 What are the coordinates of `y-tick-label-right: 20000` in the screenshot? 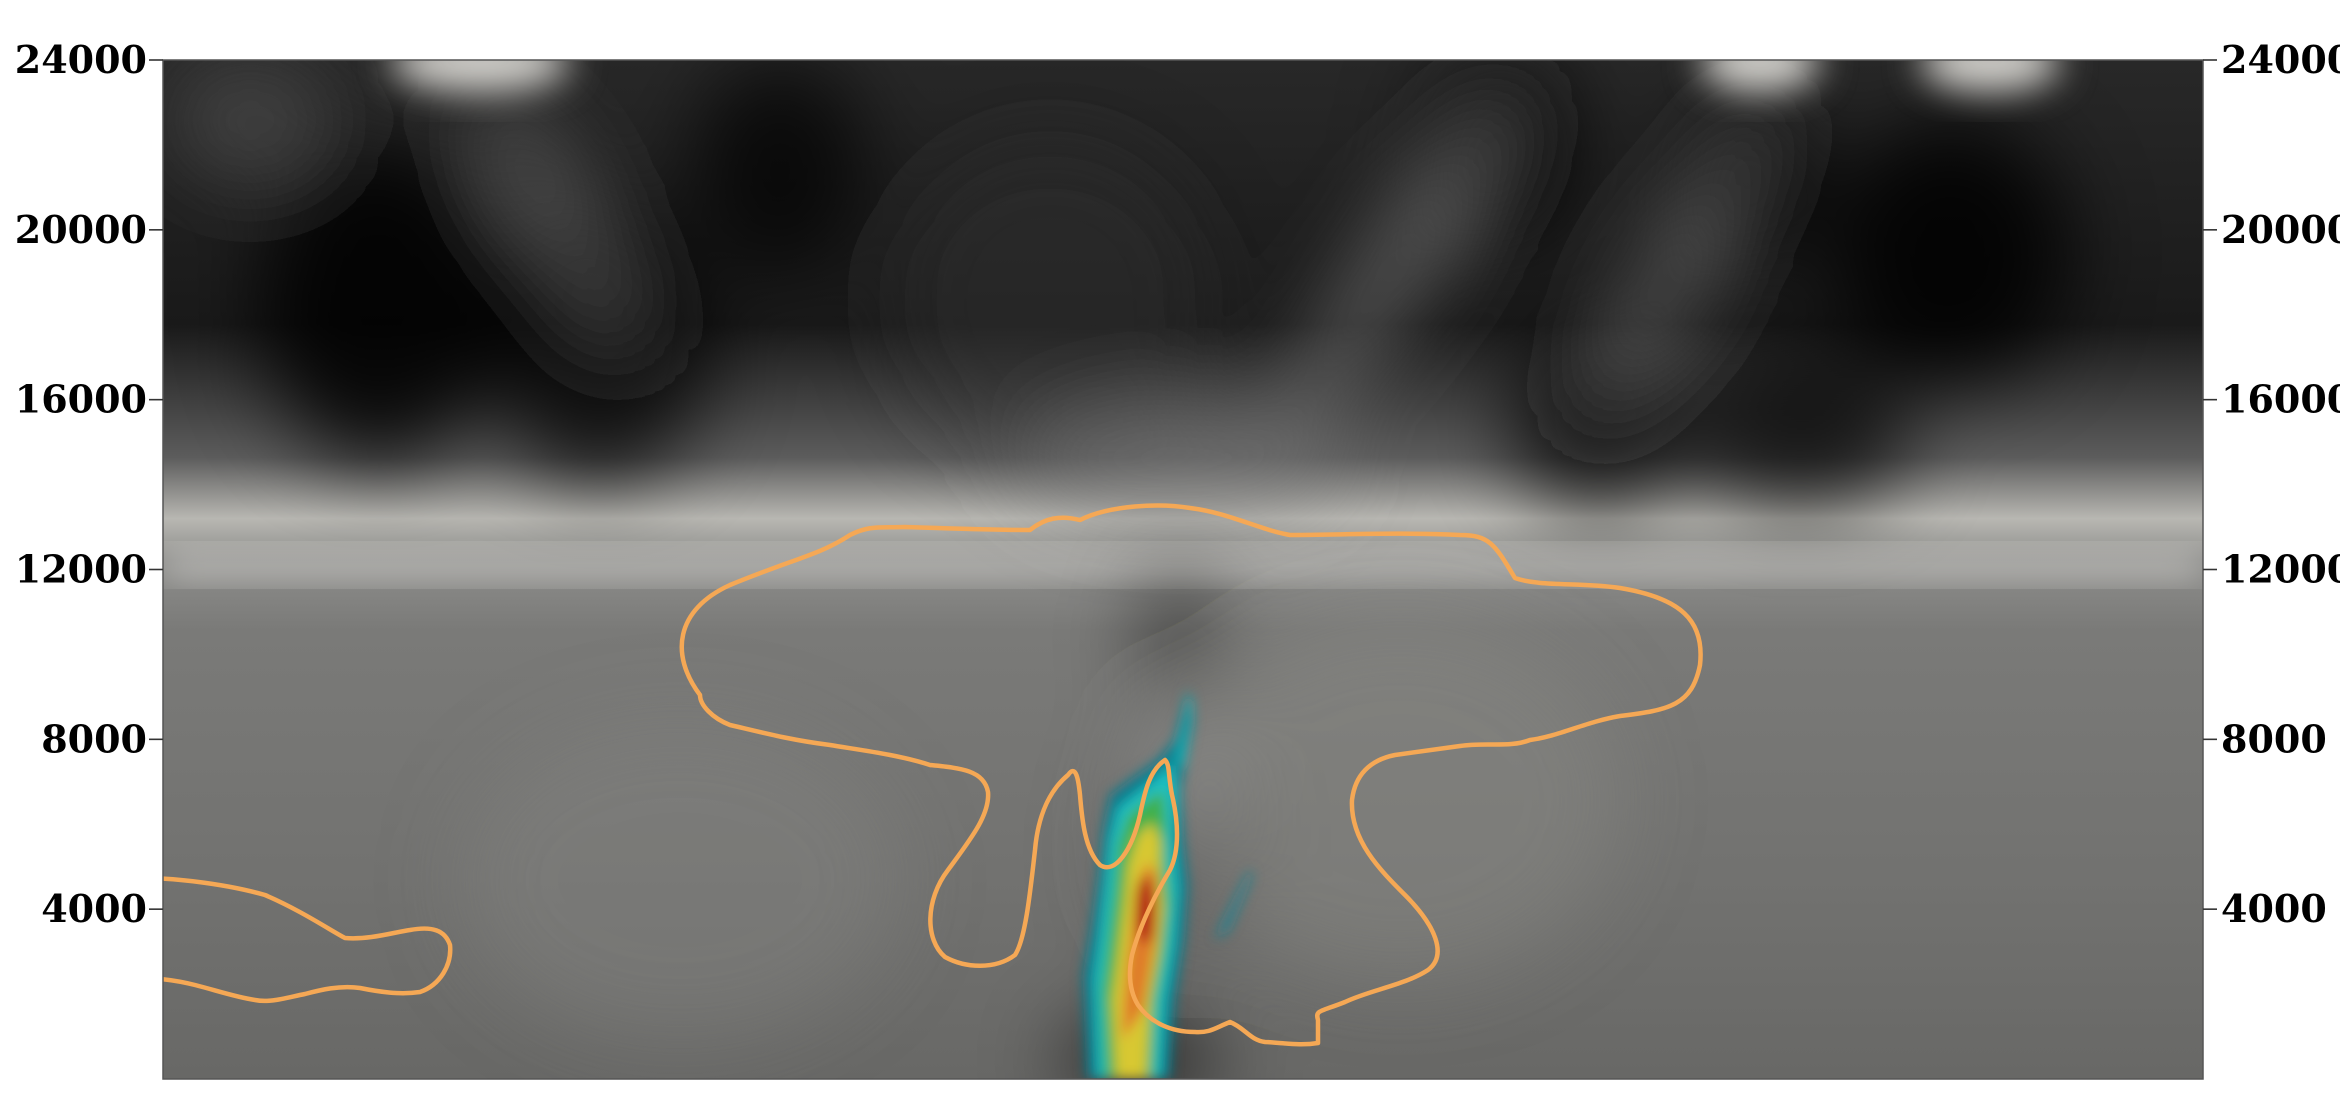 It's located at (2280, 229).